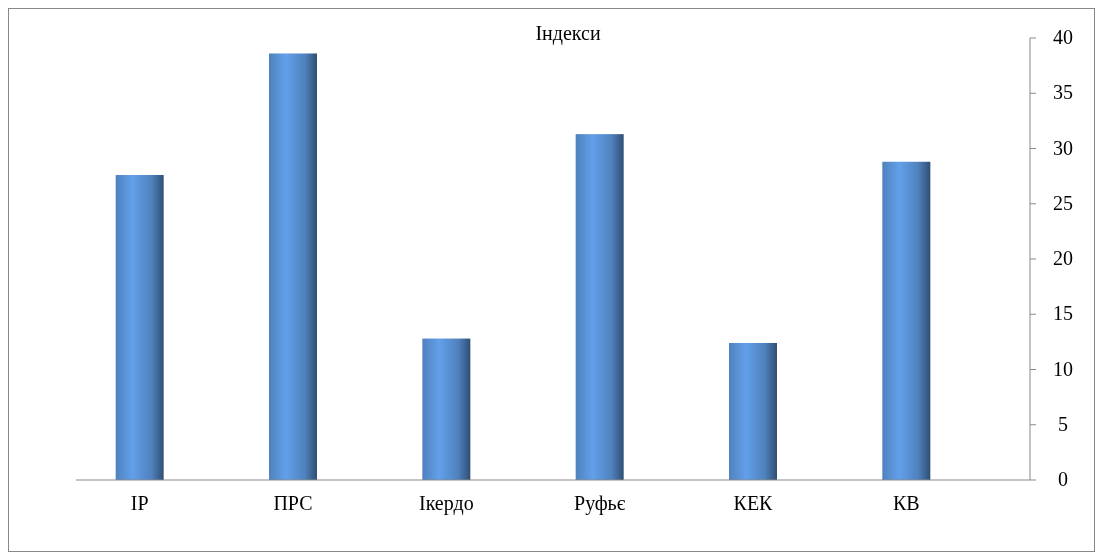 The width and height of the screenshot is (1103, 560). What do you see at coordinates (600, 503) in the screenshot?
I see `x-tick-label: Руфьє` at bounding box center [600, 503].